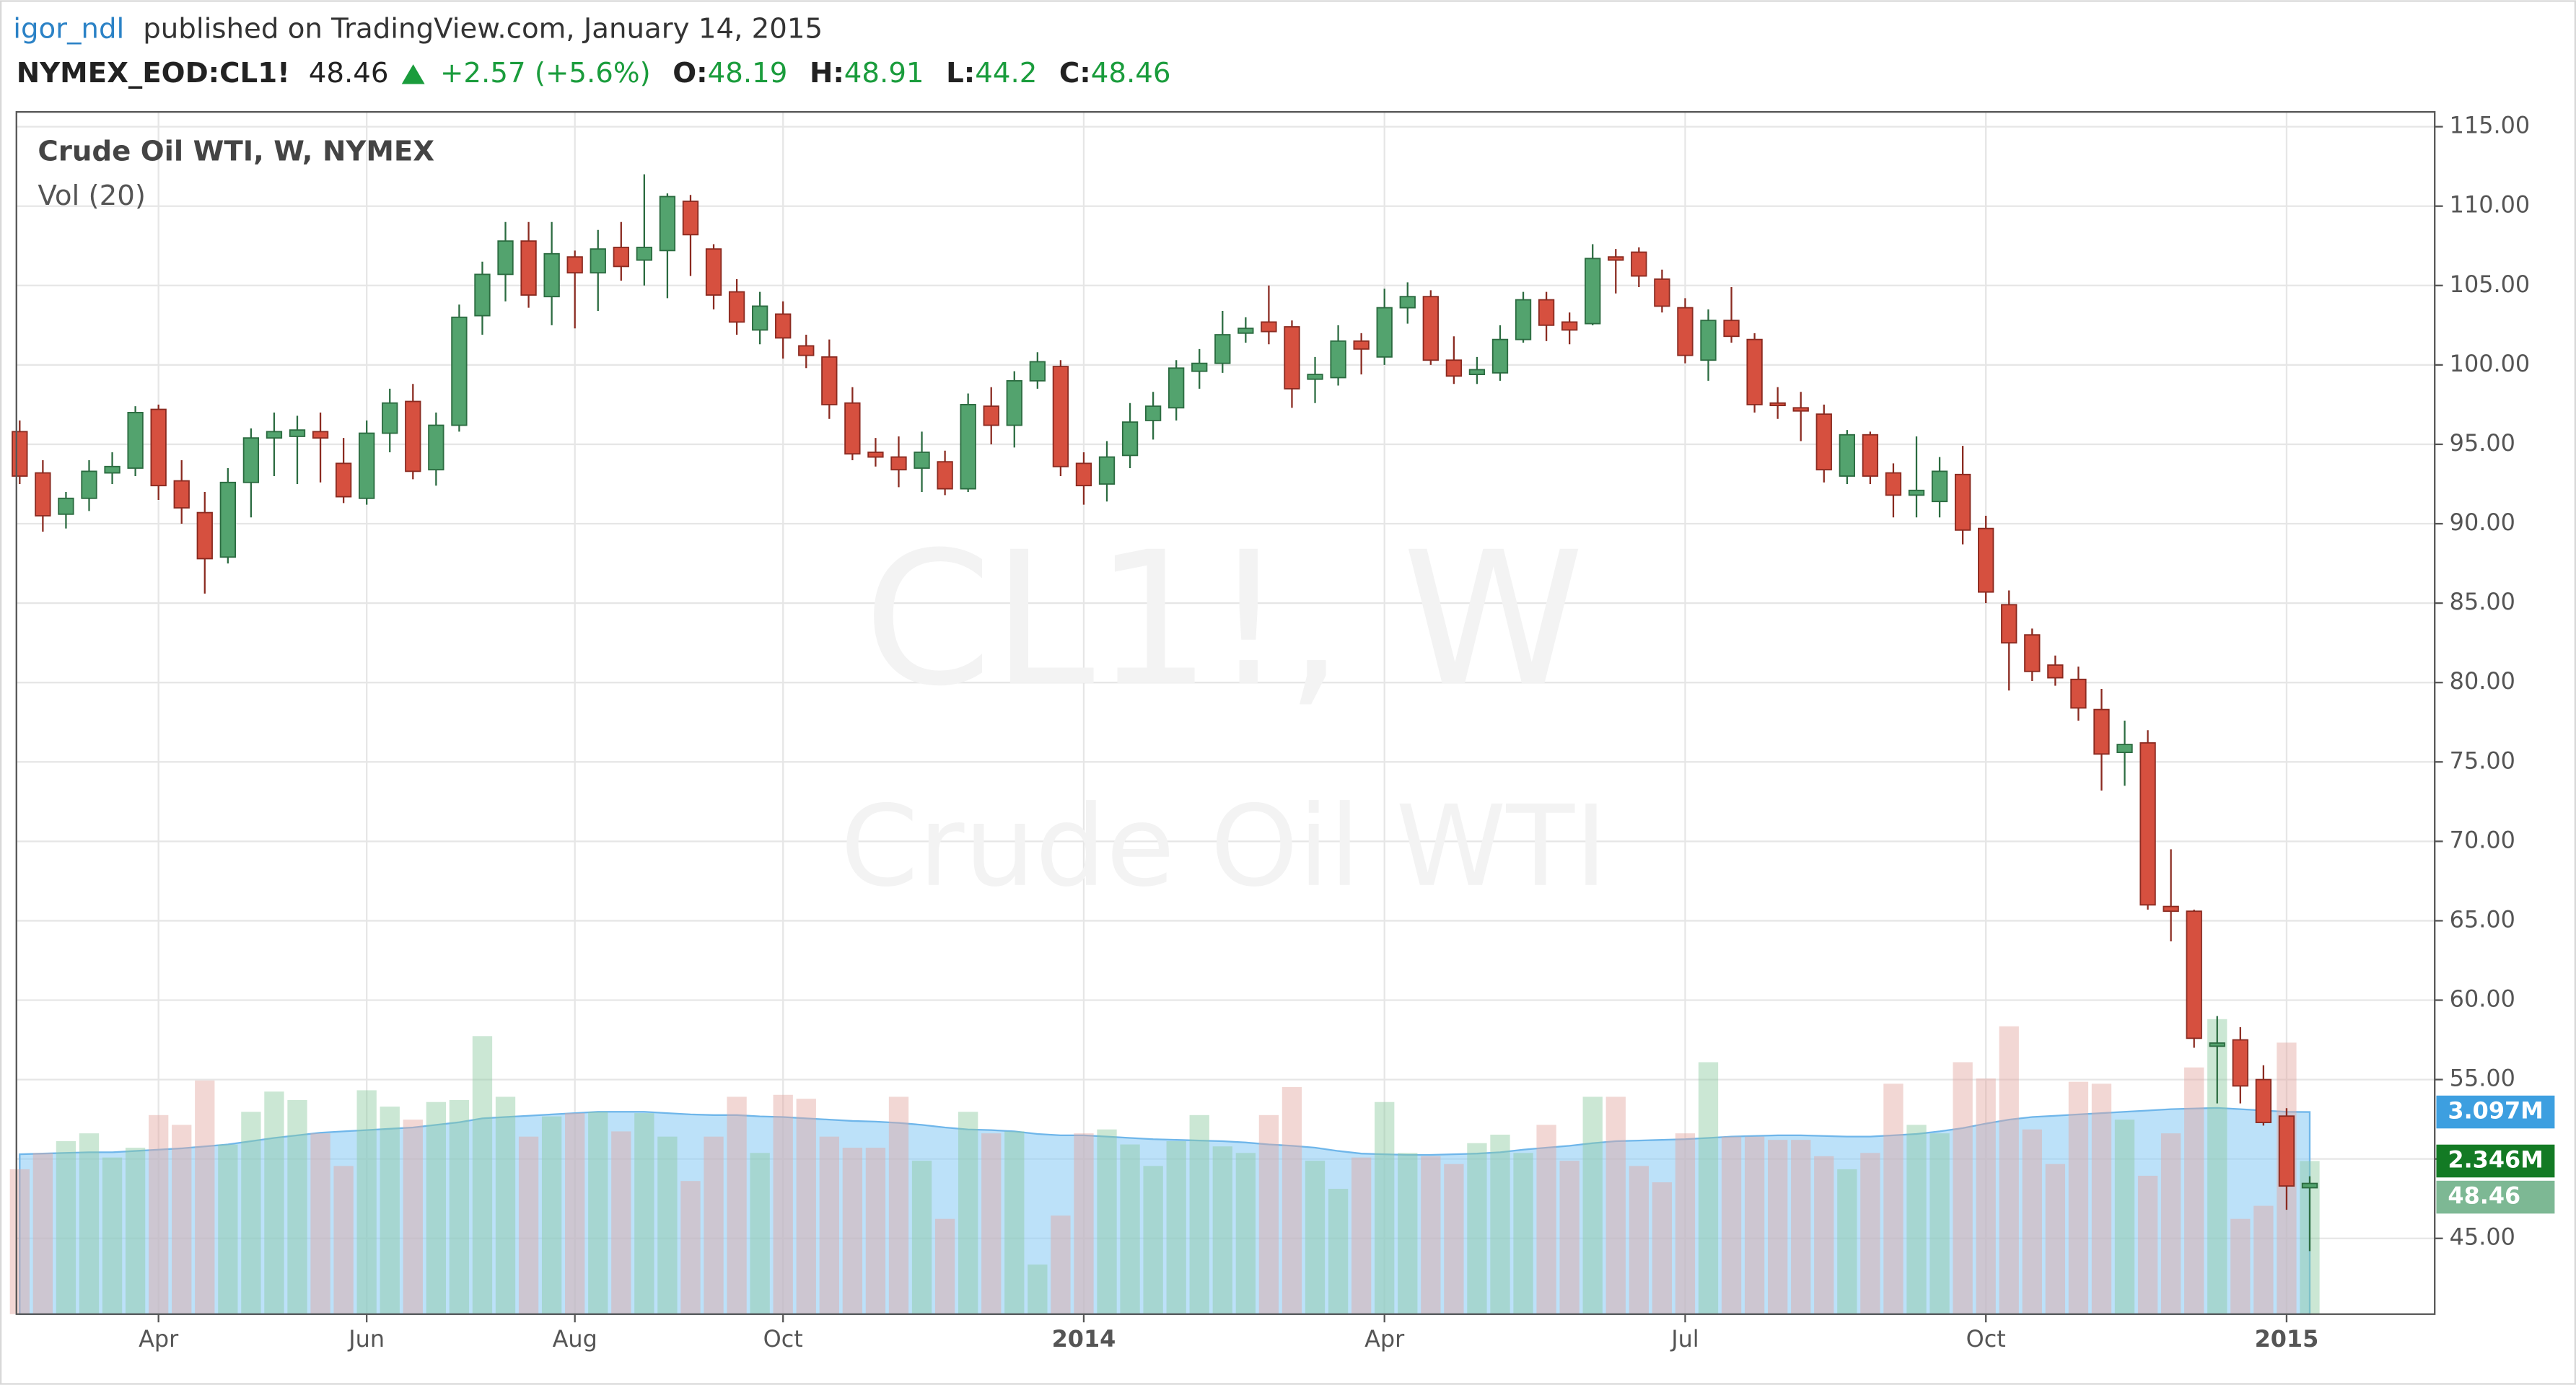 This screenshot has width=2576, height=1385. Describe the element at coordinates (2482, 601) in the screenshot. I see `y-tick-label: 85.00` at that location.